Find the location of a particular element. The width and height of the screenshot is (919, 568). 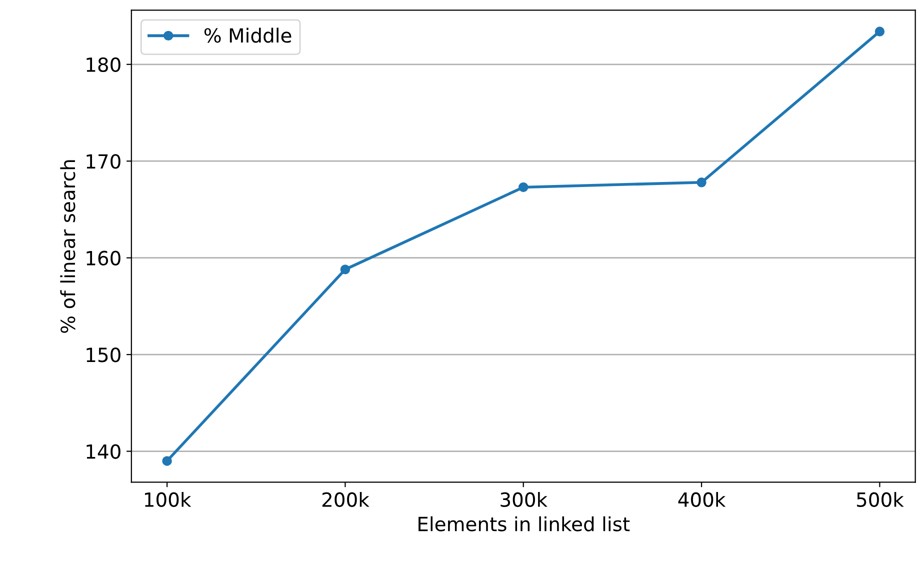

x-tick-label: 400k is located at coordinates (702, 500).